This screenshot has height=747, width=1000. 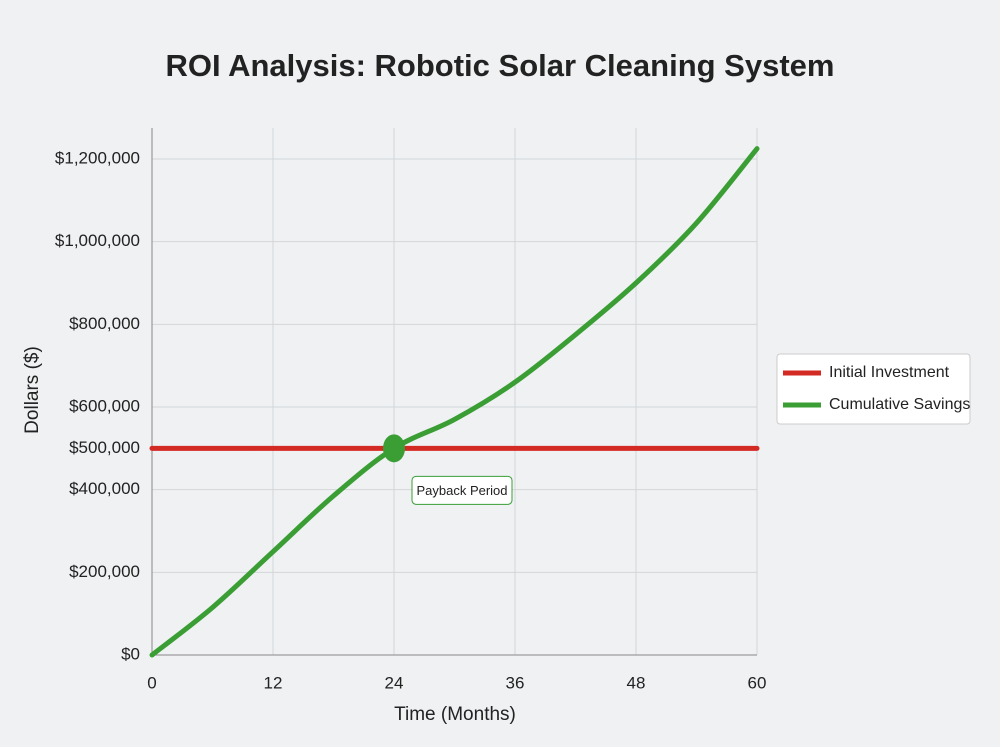 What do you see at coordinates (273, 682) in the screenshot?
I see `x-tick-label: 12` at bounding box center [273, 682].